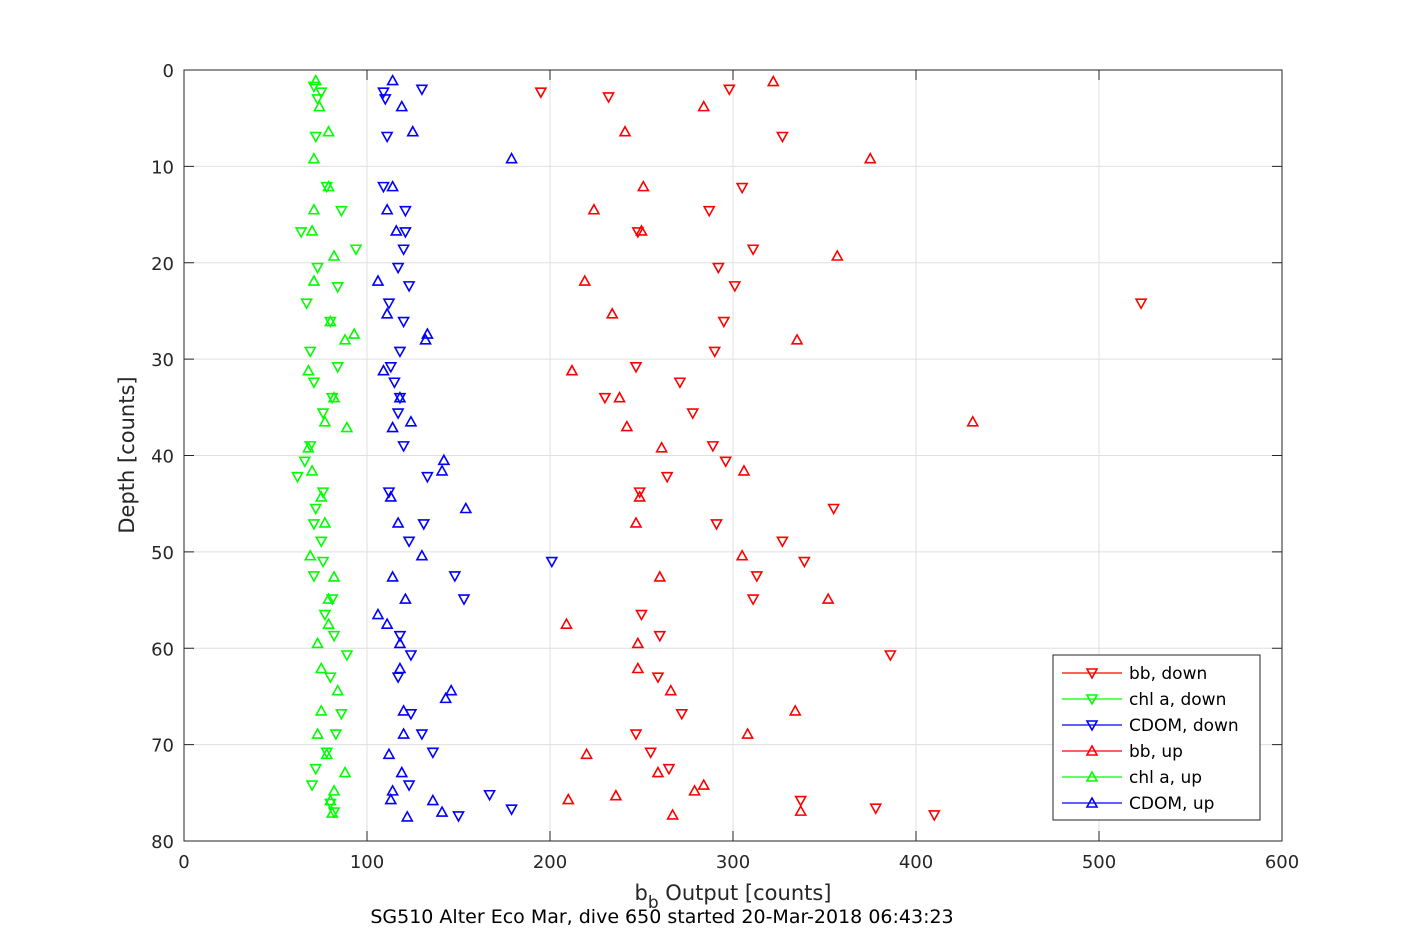 This screenshot has height=945, width=1417. What do you see at coordinates (162, 649) in the screenshot?
I see `y-tick-label: 60` at bounding box center [162, 649].